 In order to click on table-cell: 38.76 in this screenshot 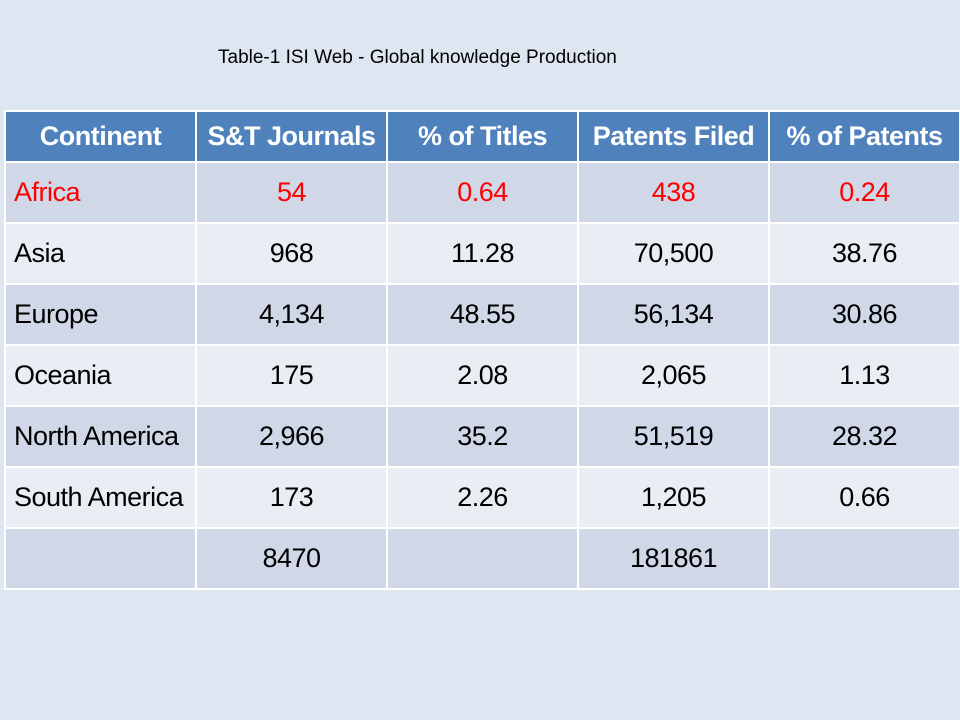, I will do `click(864, 253)`.